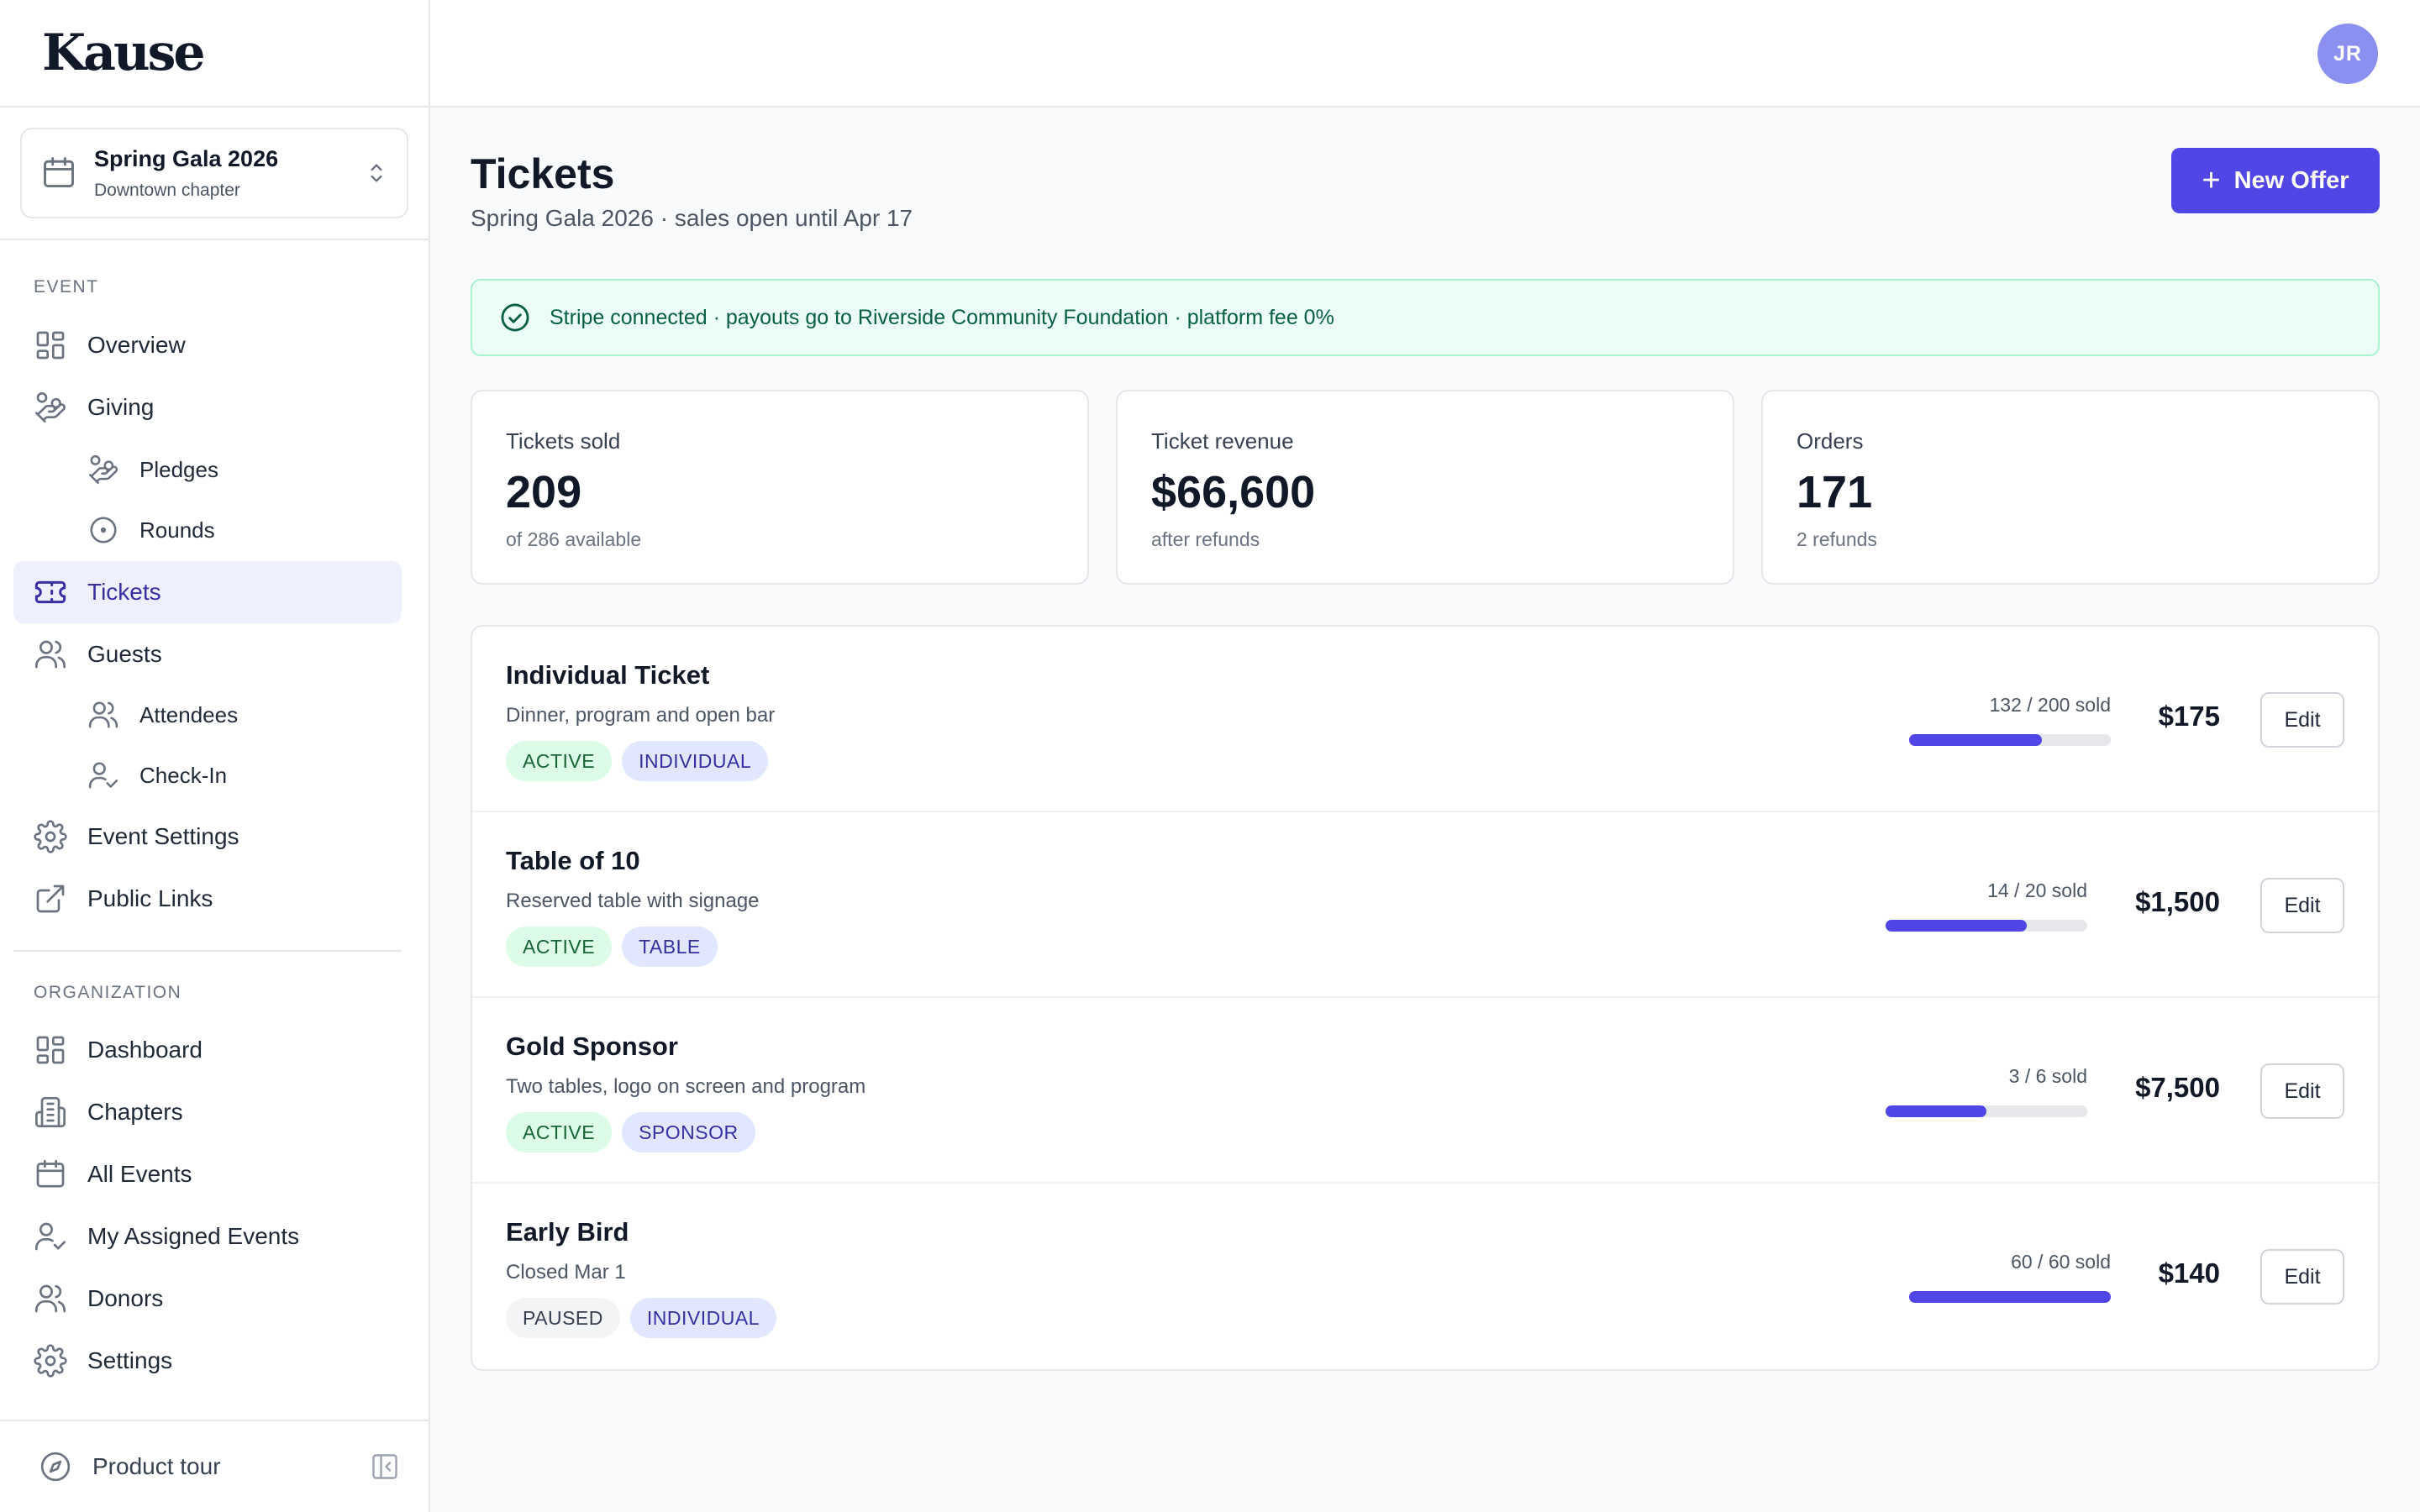  I want to click on sold-count: 60 / 60 sold, so click(2061, 1262).